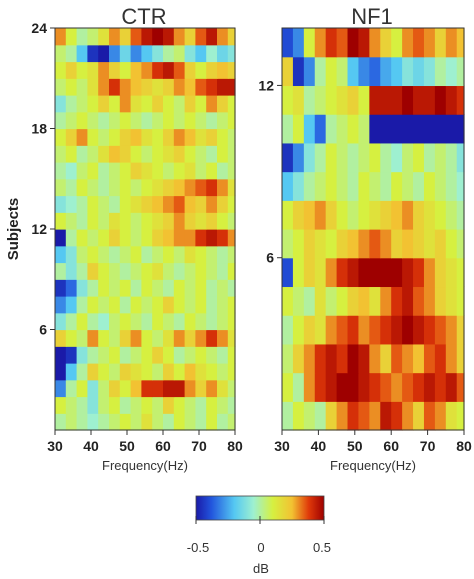 The height and width of the screenshot is (579, 474). Describe the element at coordinates (143, 16) in the screenshot. I see `ctr-title: CTR` at that location.